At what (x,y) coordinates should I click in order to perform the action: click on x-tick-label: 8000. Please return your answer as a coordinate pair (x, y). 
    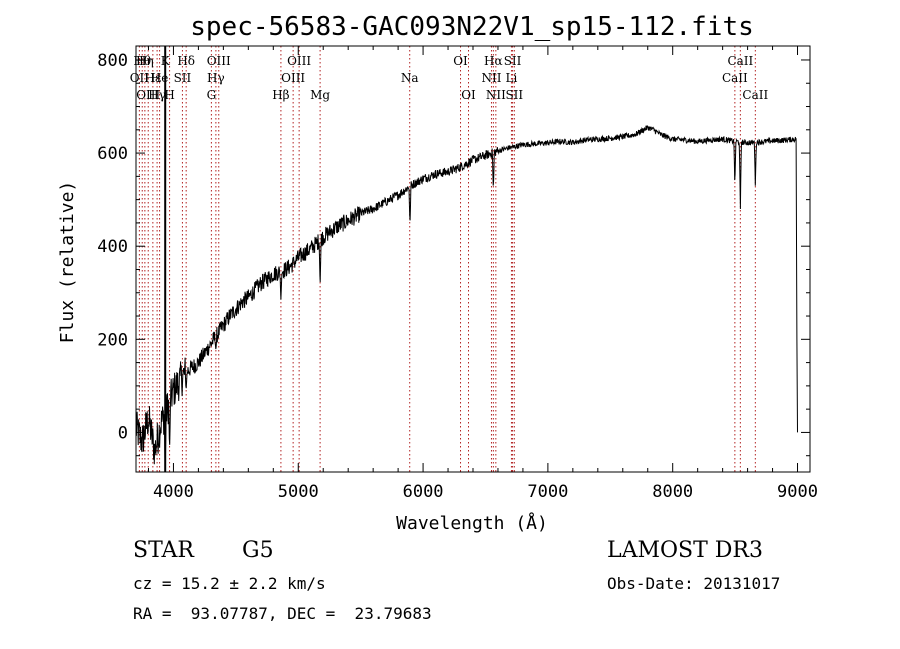
    Looking at the image, I should click on (672, 492).